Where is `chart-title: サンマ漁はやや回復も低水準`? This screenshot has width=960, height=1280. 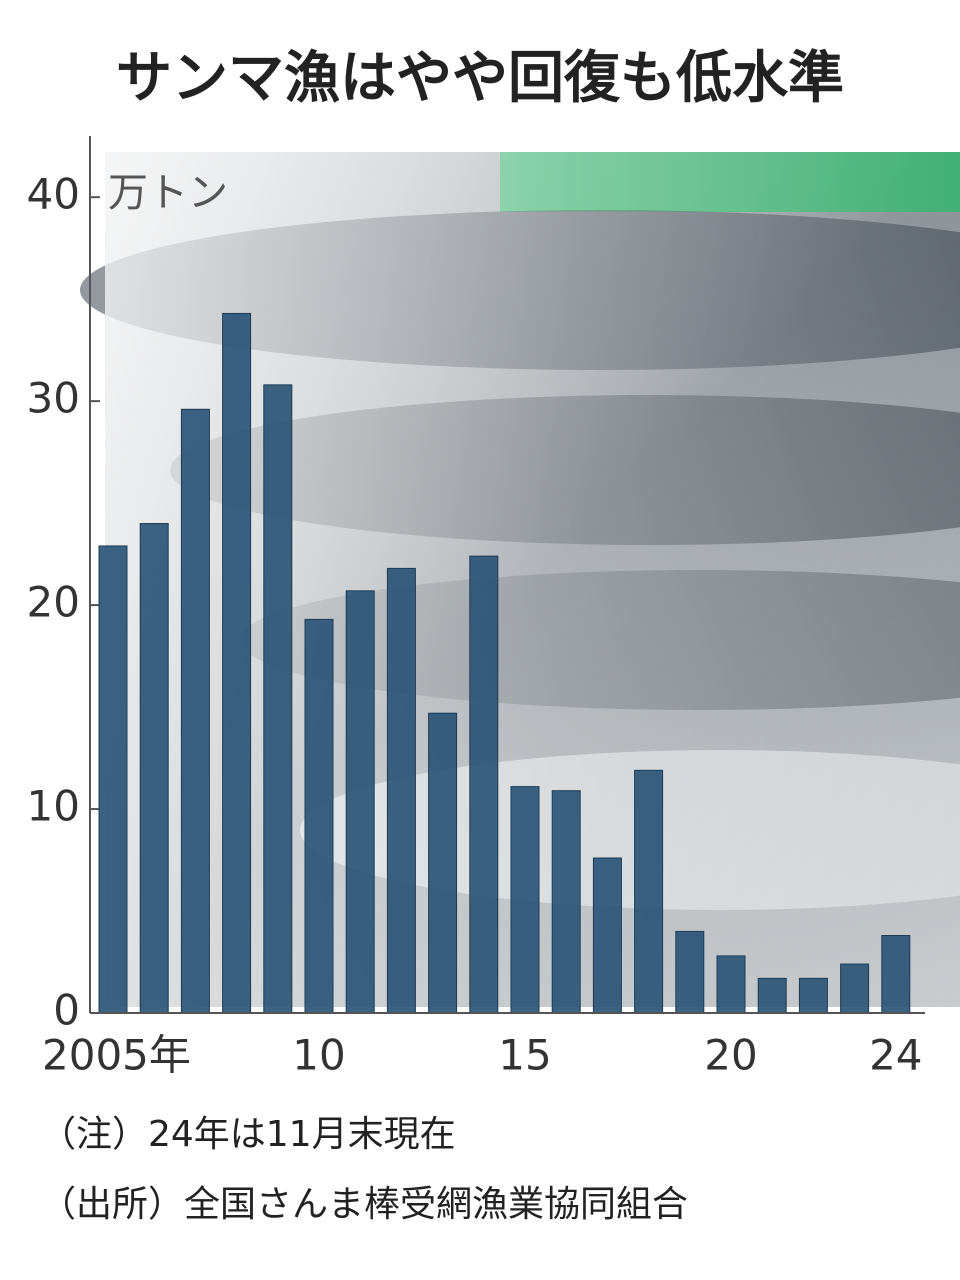
chart-title: サンマ漁はやや回復も低水準 is located at coordinates (480, 78).